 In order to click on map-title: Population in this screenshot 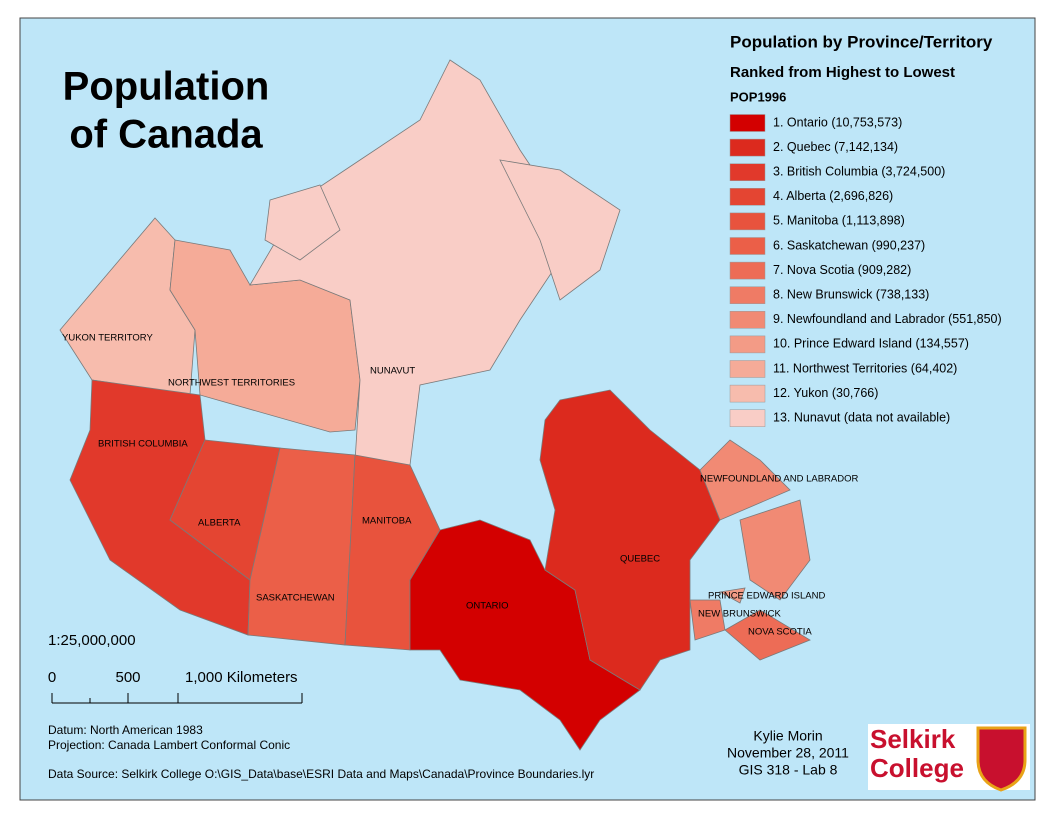, I will do `click(166, 87)`.